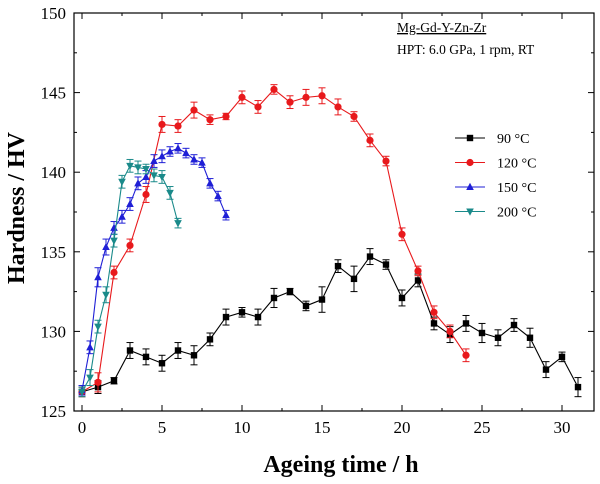  Describe the element at coordinates (54, 252) in the screenshot. I see `y-tick-label: 135` at that location.